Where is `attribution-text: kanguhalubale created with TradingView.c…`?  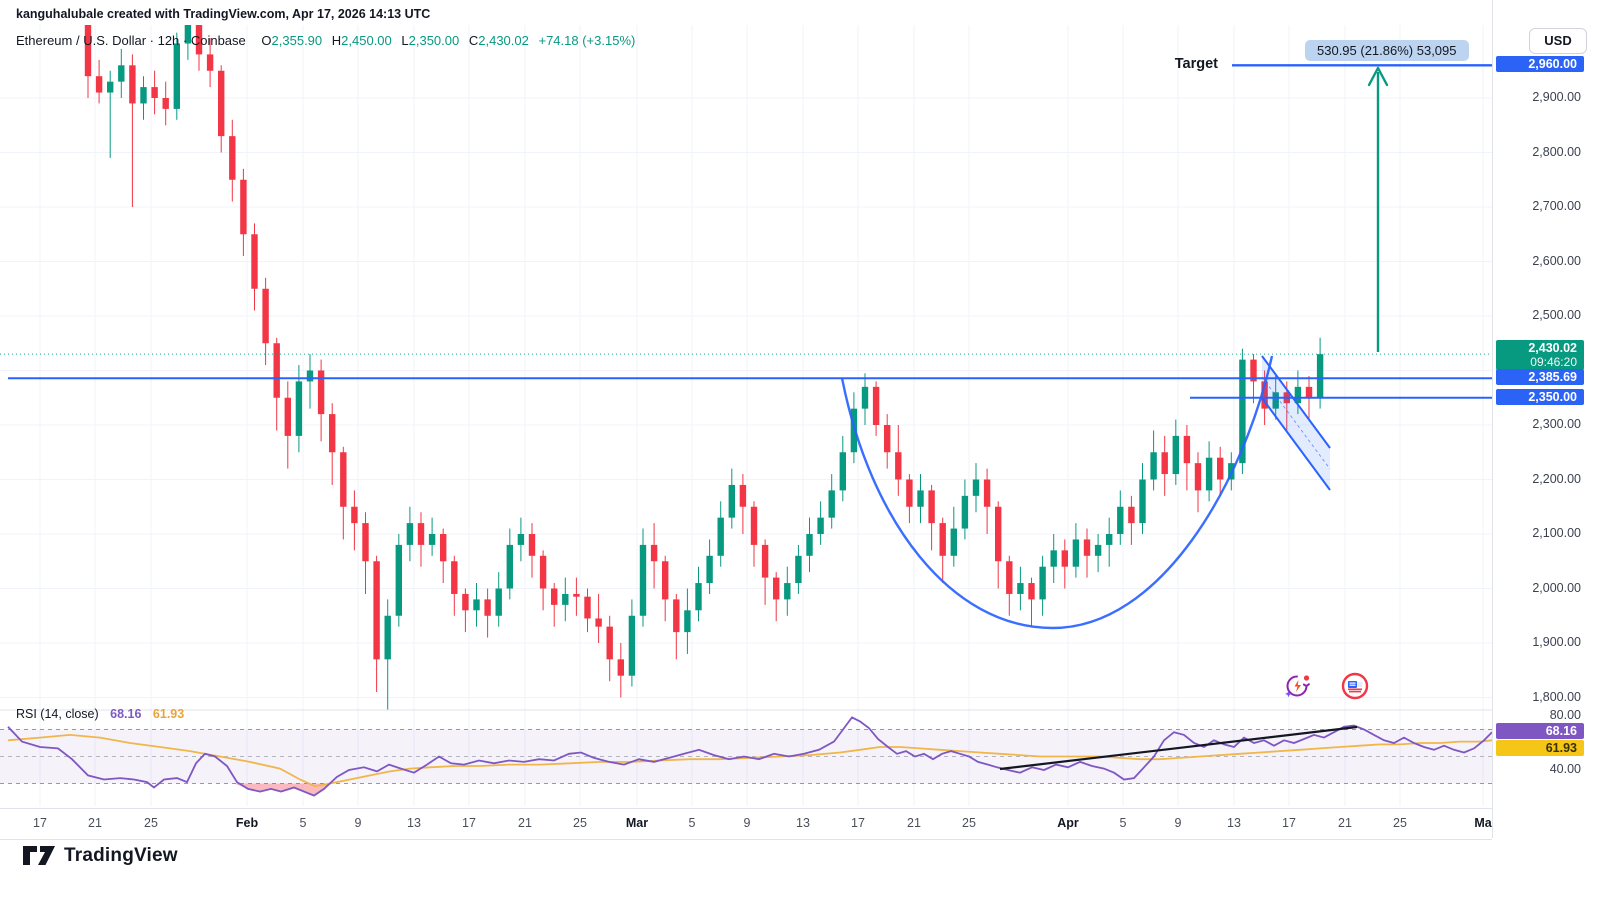
attribution-text: kanguhalubale created with TradingView.c… is located at coordinates (223, 14).